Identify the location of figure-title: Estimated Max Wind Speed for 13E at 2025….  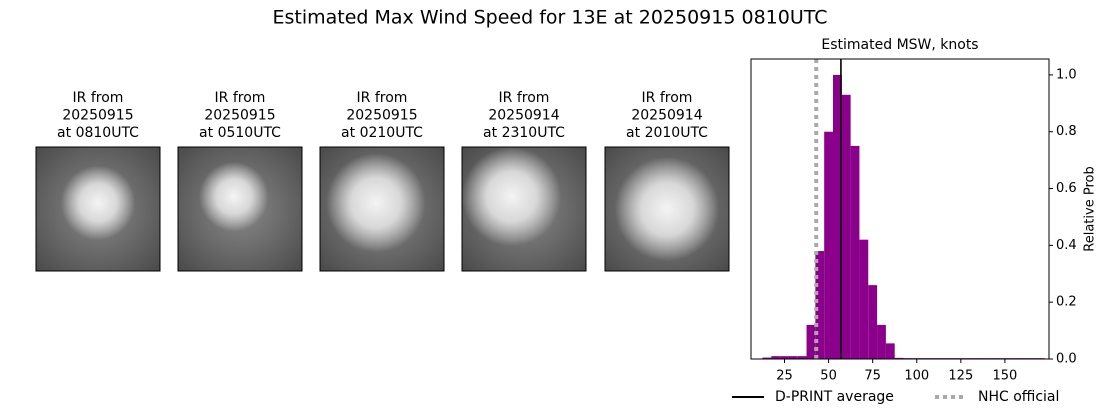
(549, 18).